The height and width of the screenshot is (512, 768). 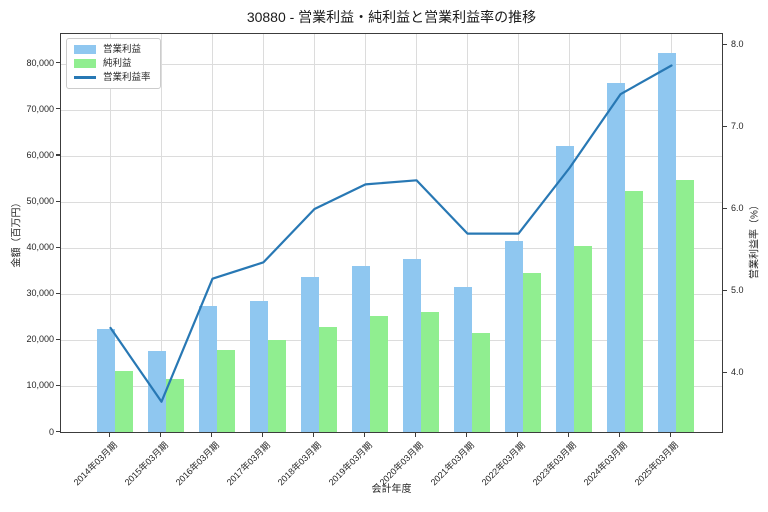 I want to click on y-axis-tick-label-right: 4.0, so click(x=737, y=372).